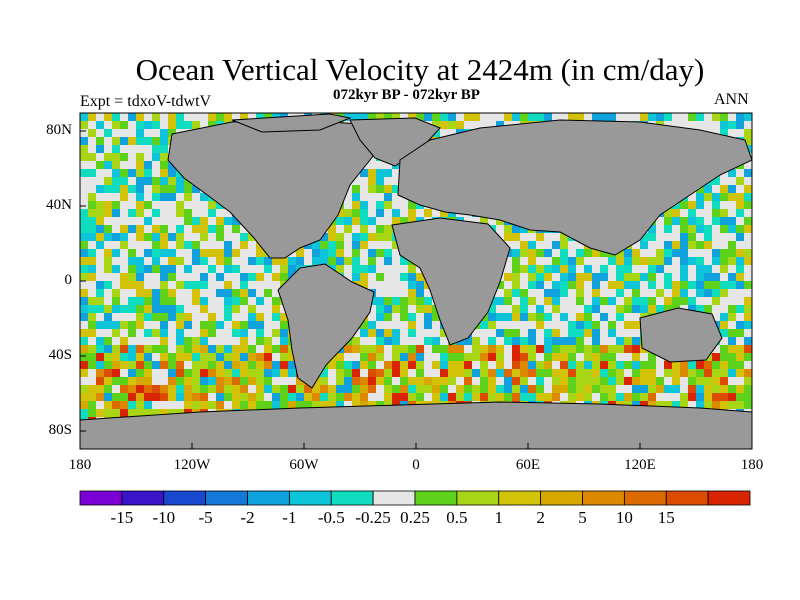 This screenshot has width=800, height=600. Describe the element at coordinates (574, 187) in the screenshot. I see `eurasia` at that location.